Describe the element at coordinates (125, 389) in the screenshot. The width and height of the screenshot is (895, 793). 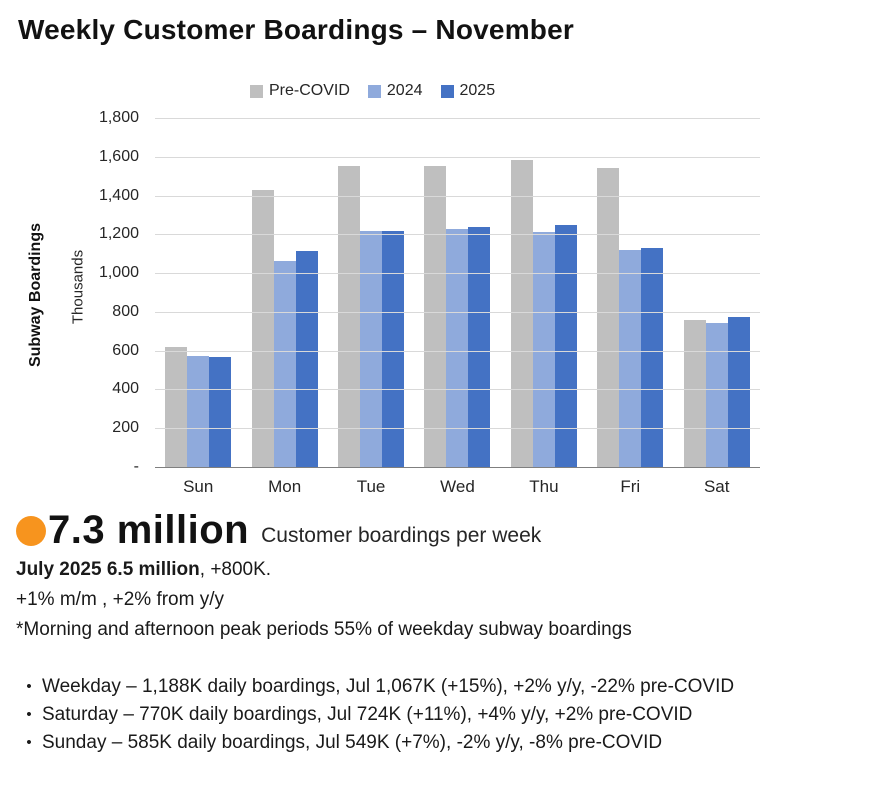
I see `y-tick-label: 400` at that location.